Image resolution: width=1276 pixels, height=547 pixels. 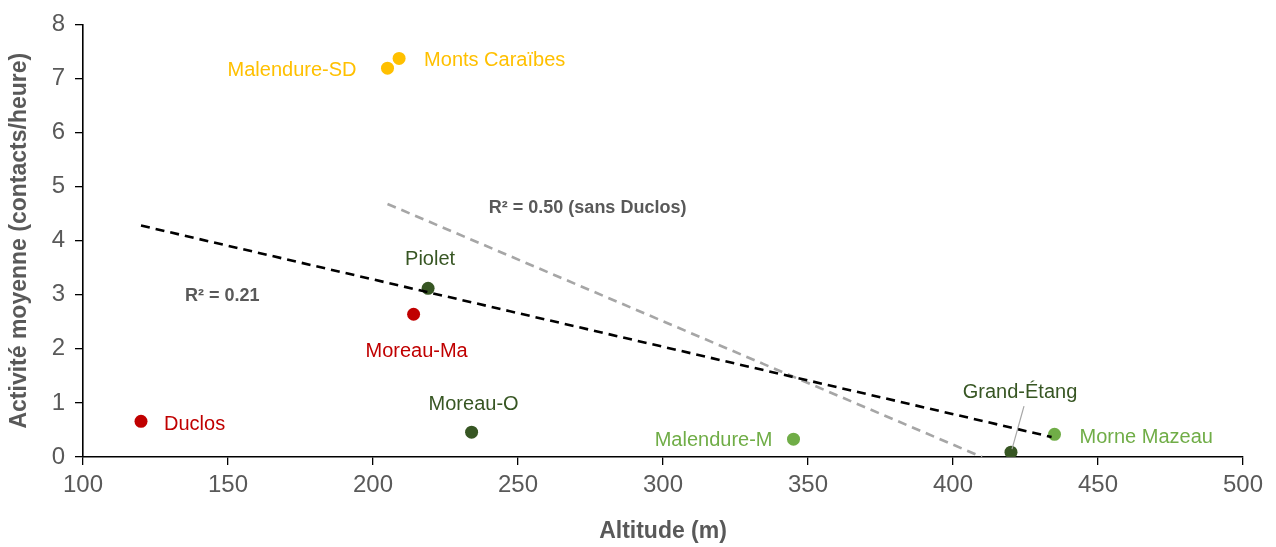 What do you see at coordinates (953, 484) in the screenshot?
I see `x-tick-label: 400` at bounding box center [953, 484].